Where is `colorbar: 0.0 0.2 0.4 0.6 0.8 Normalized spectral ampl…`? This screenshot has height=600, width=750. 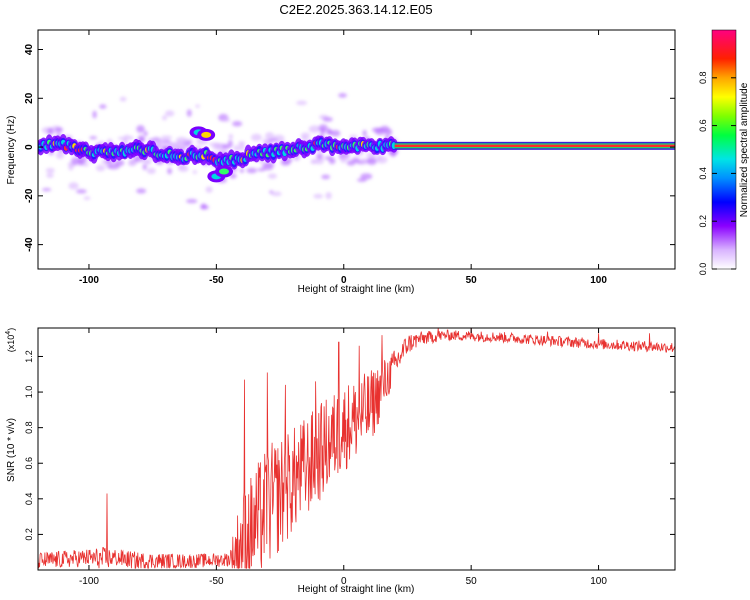 colorbar: 0.0 0.2 0.4 0.6 0.8 Normalized spectral ampl… is located at coordinates (724, 152).